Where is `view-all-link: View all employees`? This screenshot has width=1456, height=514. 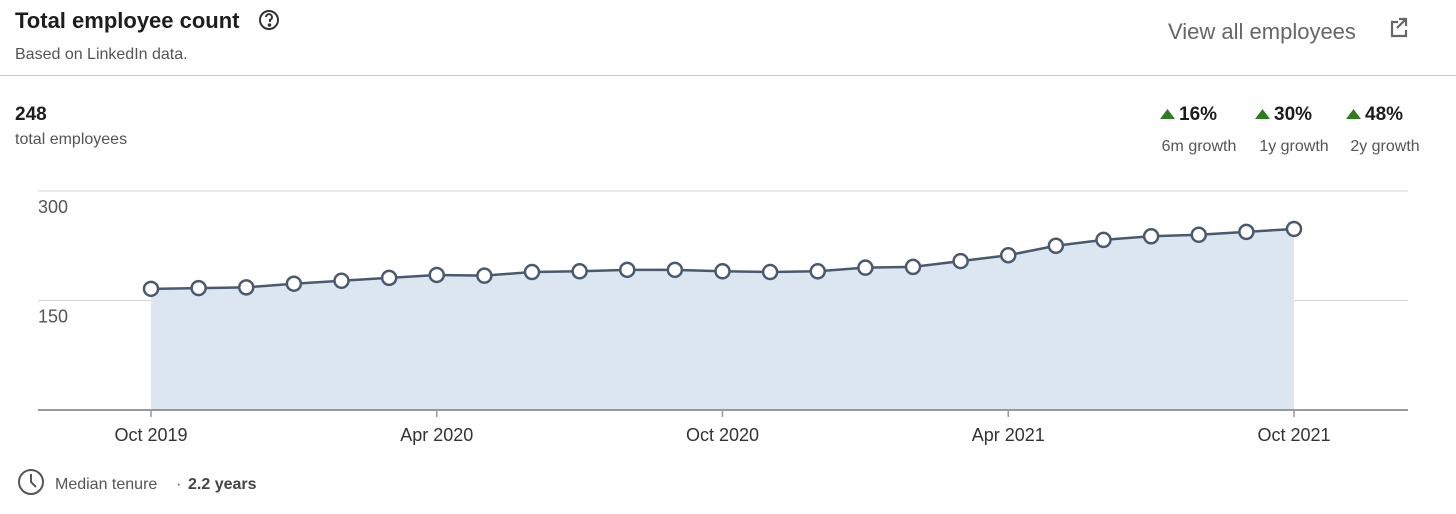
view-all-link: View all employees is located at coordinates (1262, 31).